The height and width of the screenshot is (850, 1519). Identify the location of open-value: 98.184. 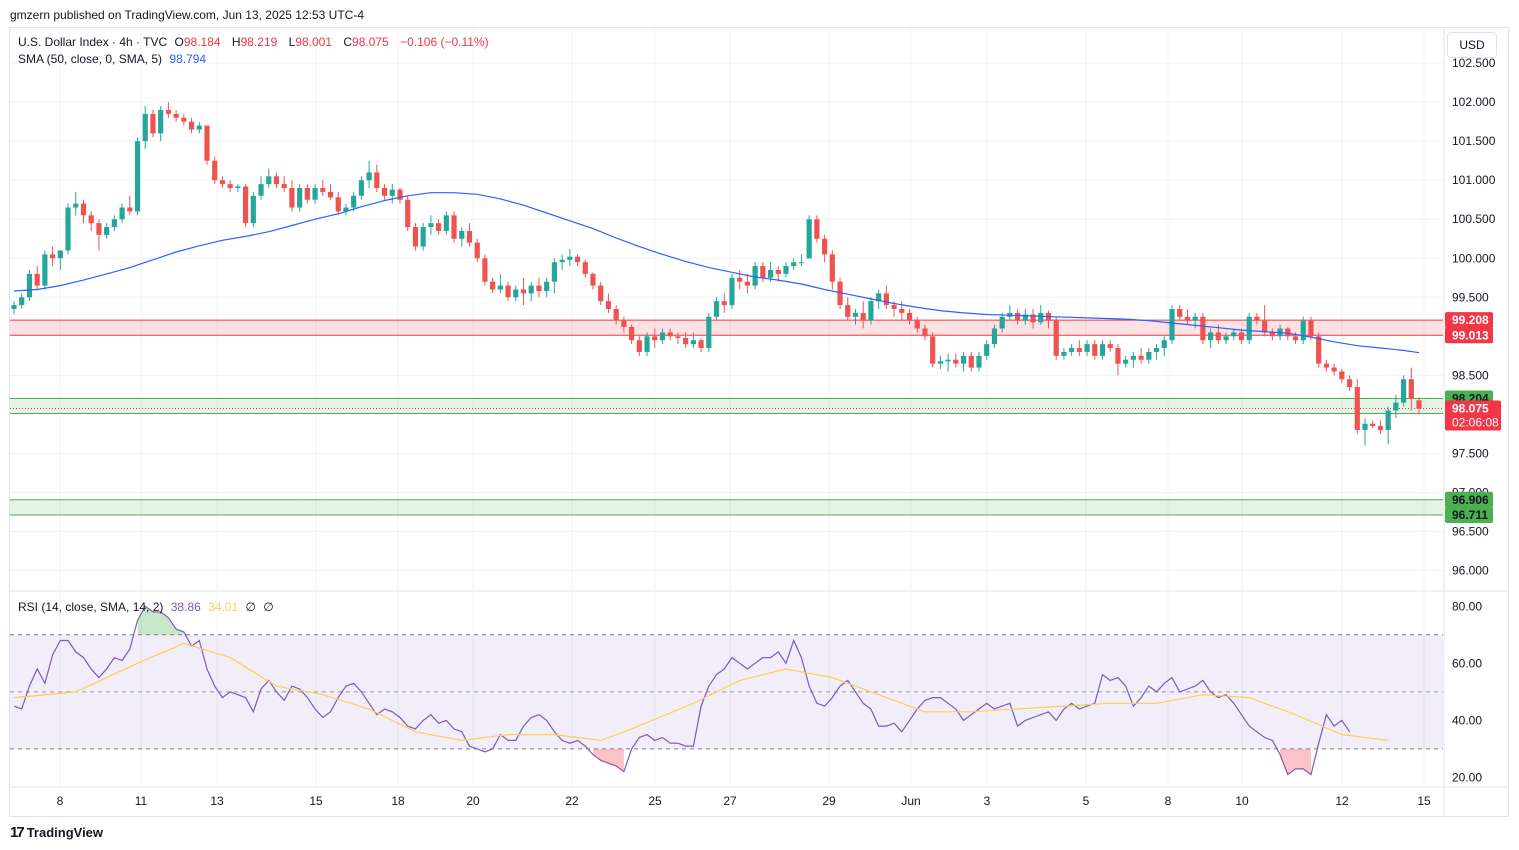
(202, 42).